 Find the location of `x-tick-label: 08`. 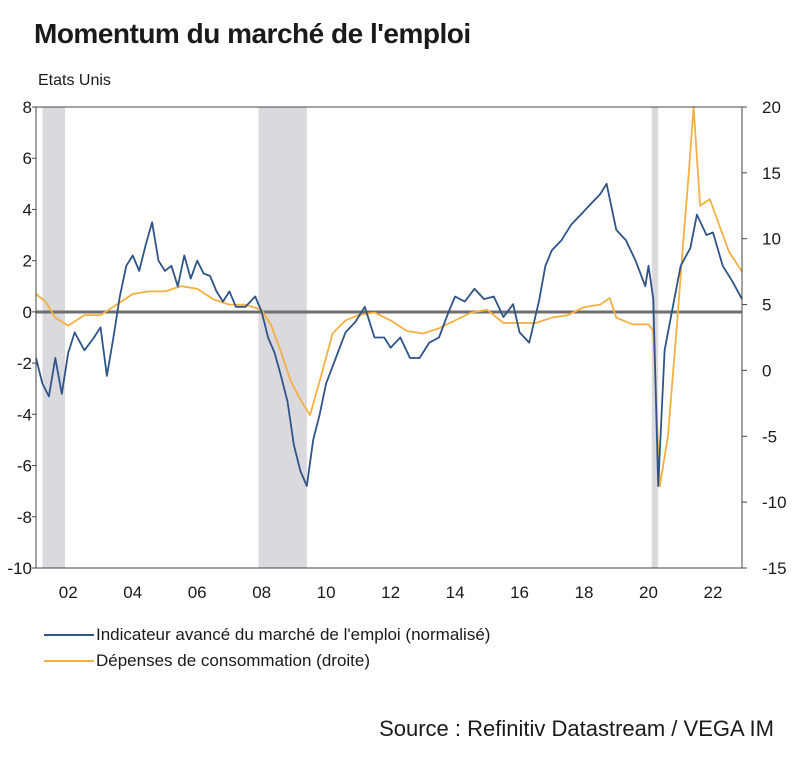

x-tick-label: 08 is located at coordinates (261, 592).